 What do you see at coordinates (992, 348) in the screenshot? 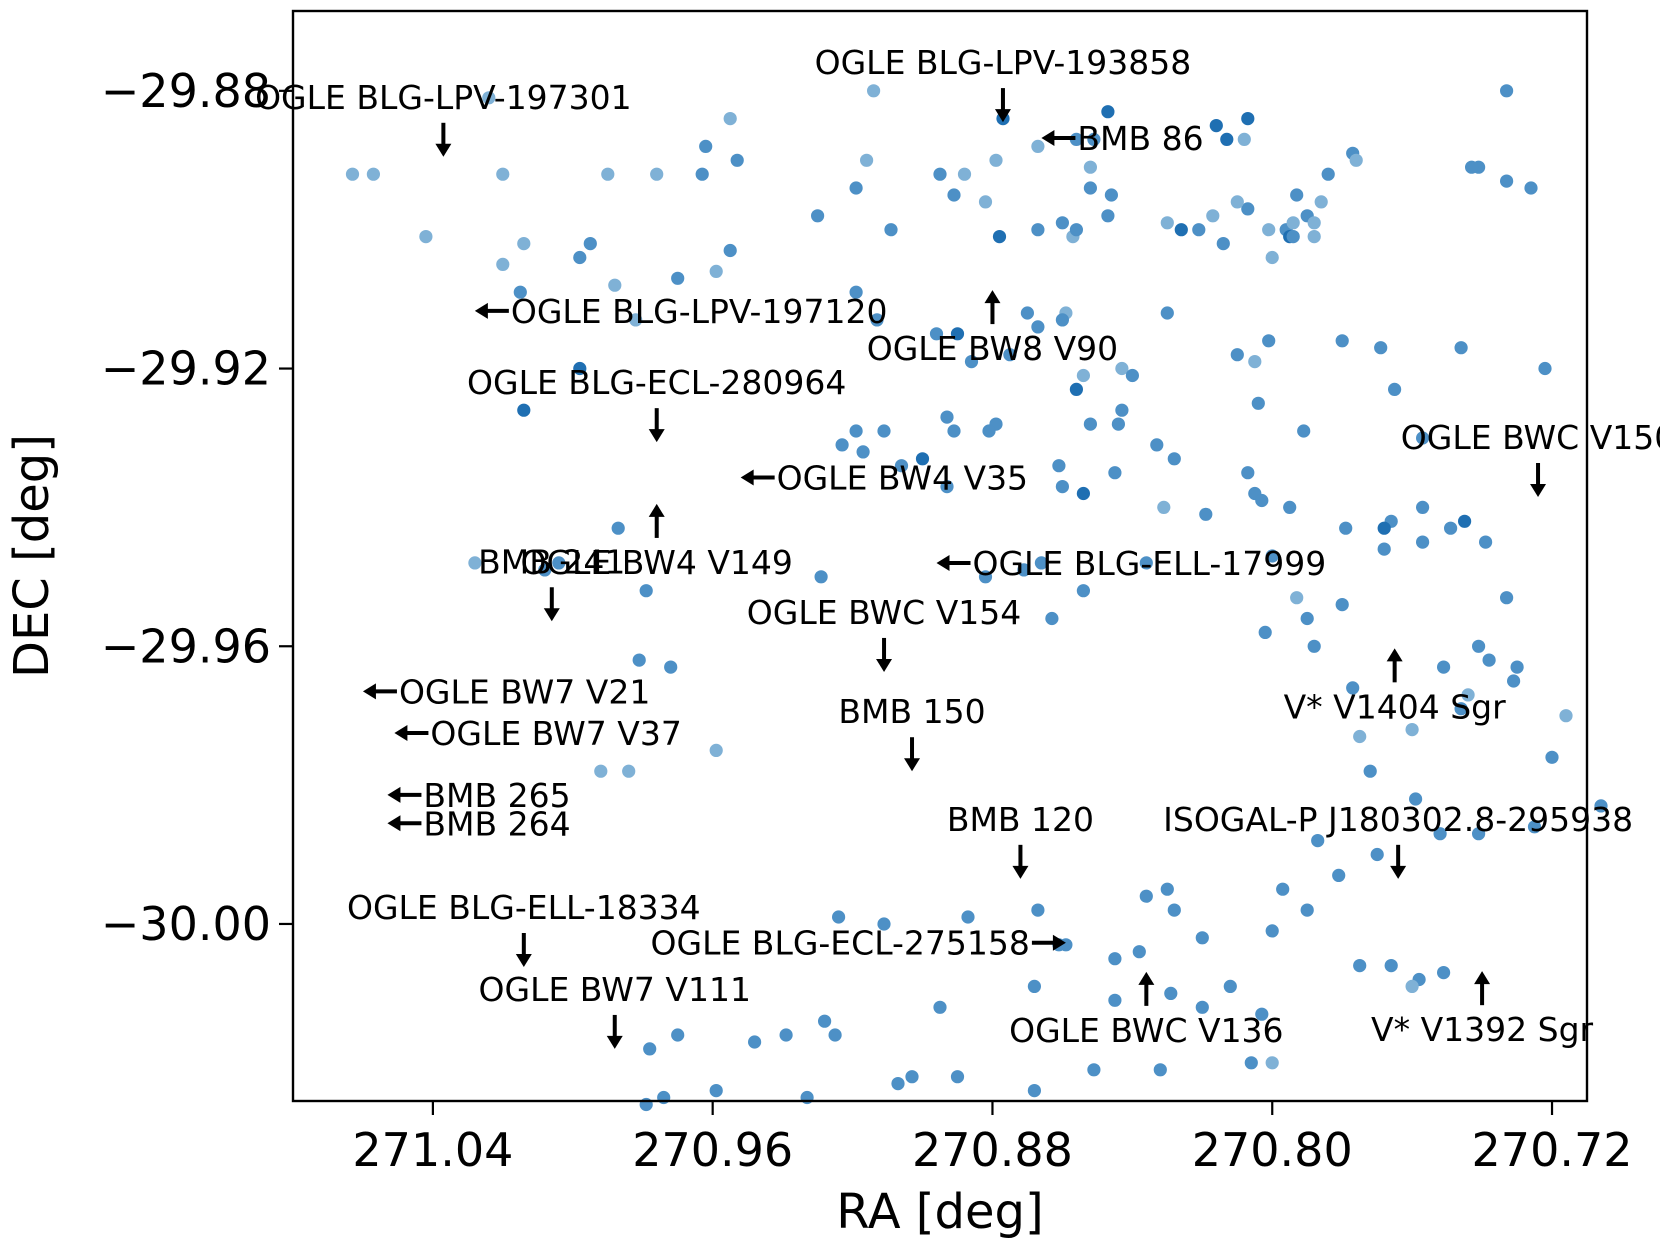
I see `annotation-label: OGLE BW8 V90` at bounding box center [992, 348].